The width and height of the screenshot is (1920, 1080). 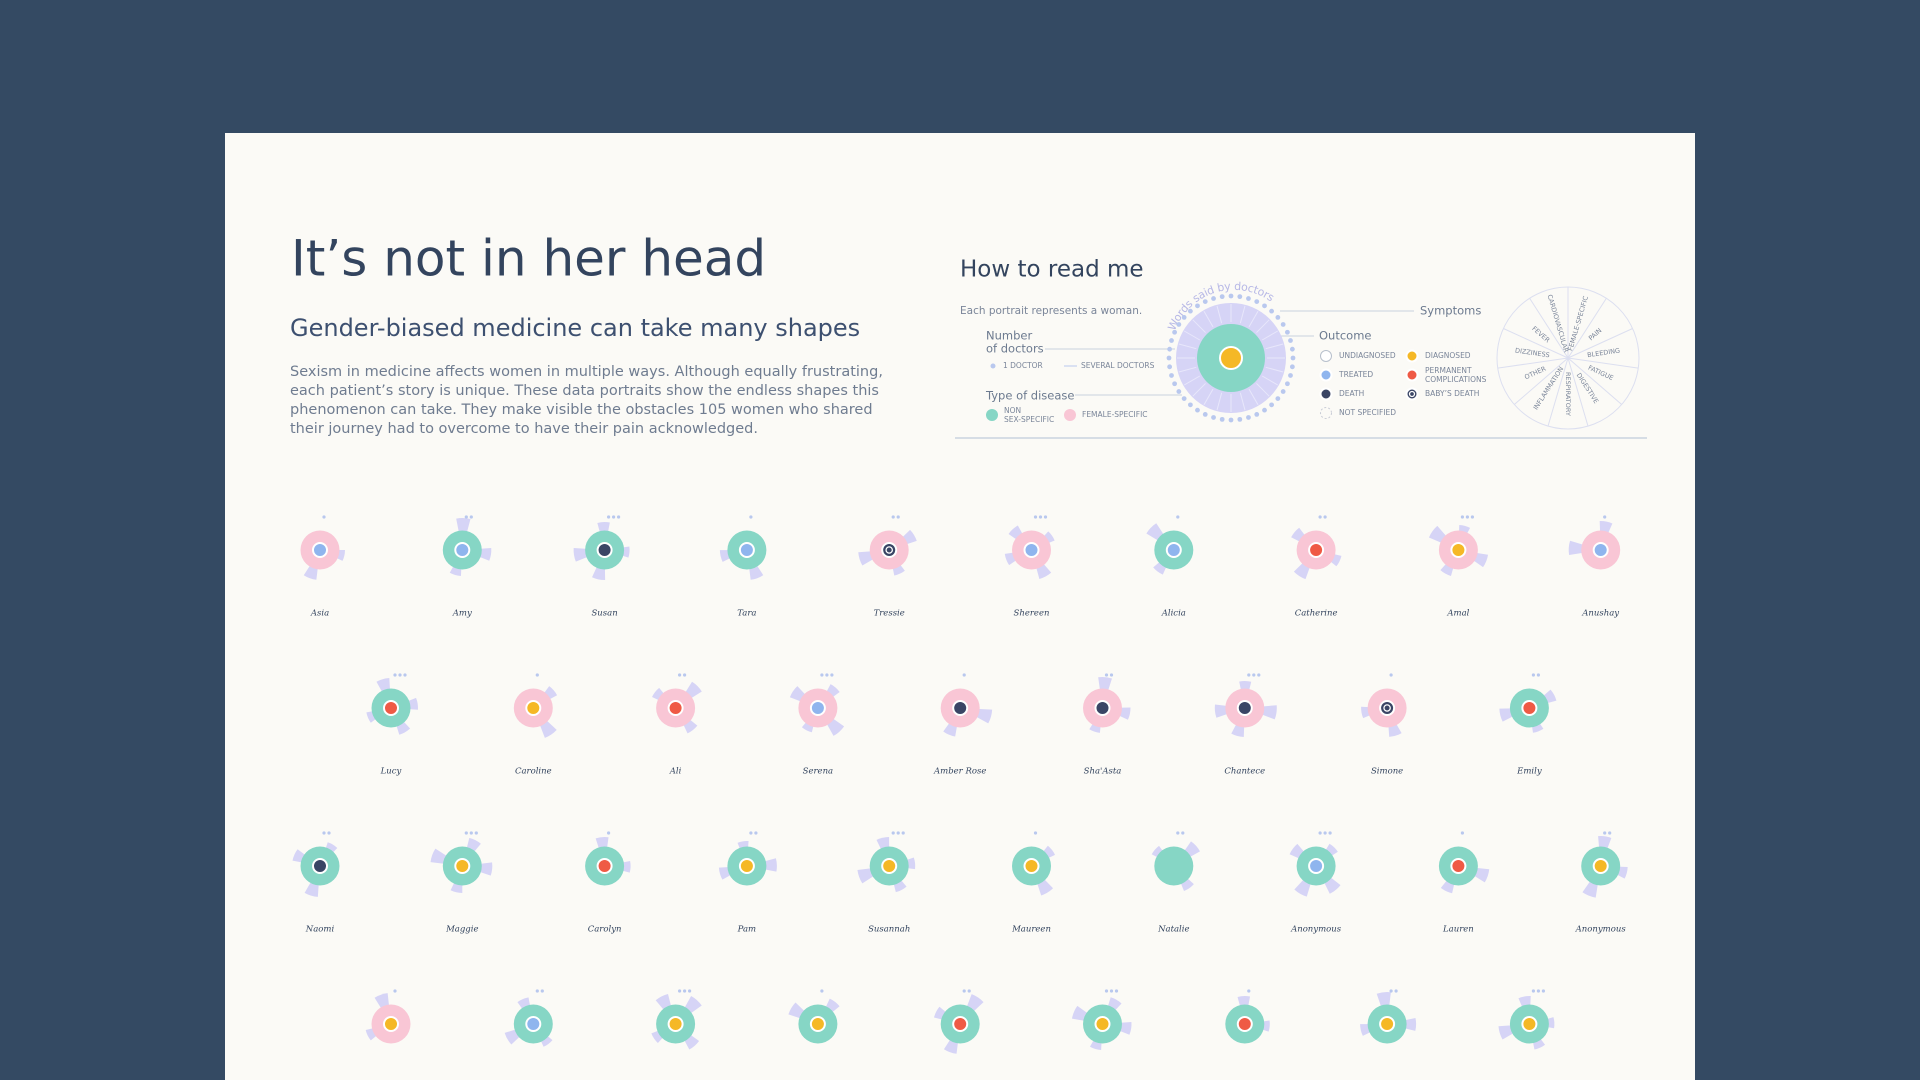 What do you see at coordinates (1012, 410) in the screenshot?
I see `disease-label: NON` at bounding box center [1012, 410].